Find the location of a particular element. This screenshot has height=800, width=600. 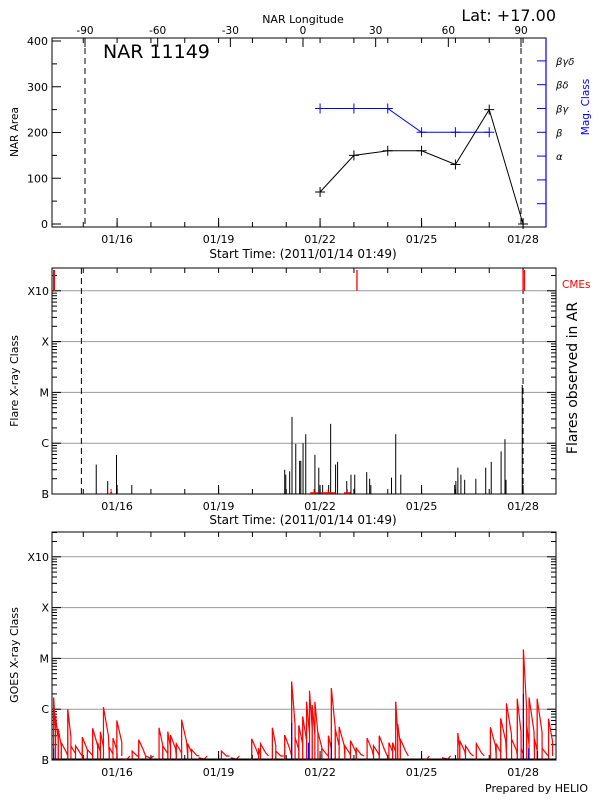

lon-tick-label: 60 is located at coordinates (448, 31).